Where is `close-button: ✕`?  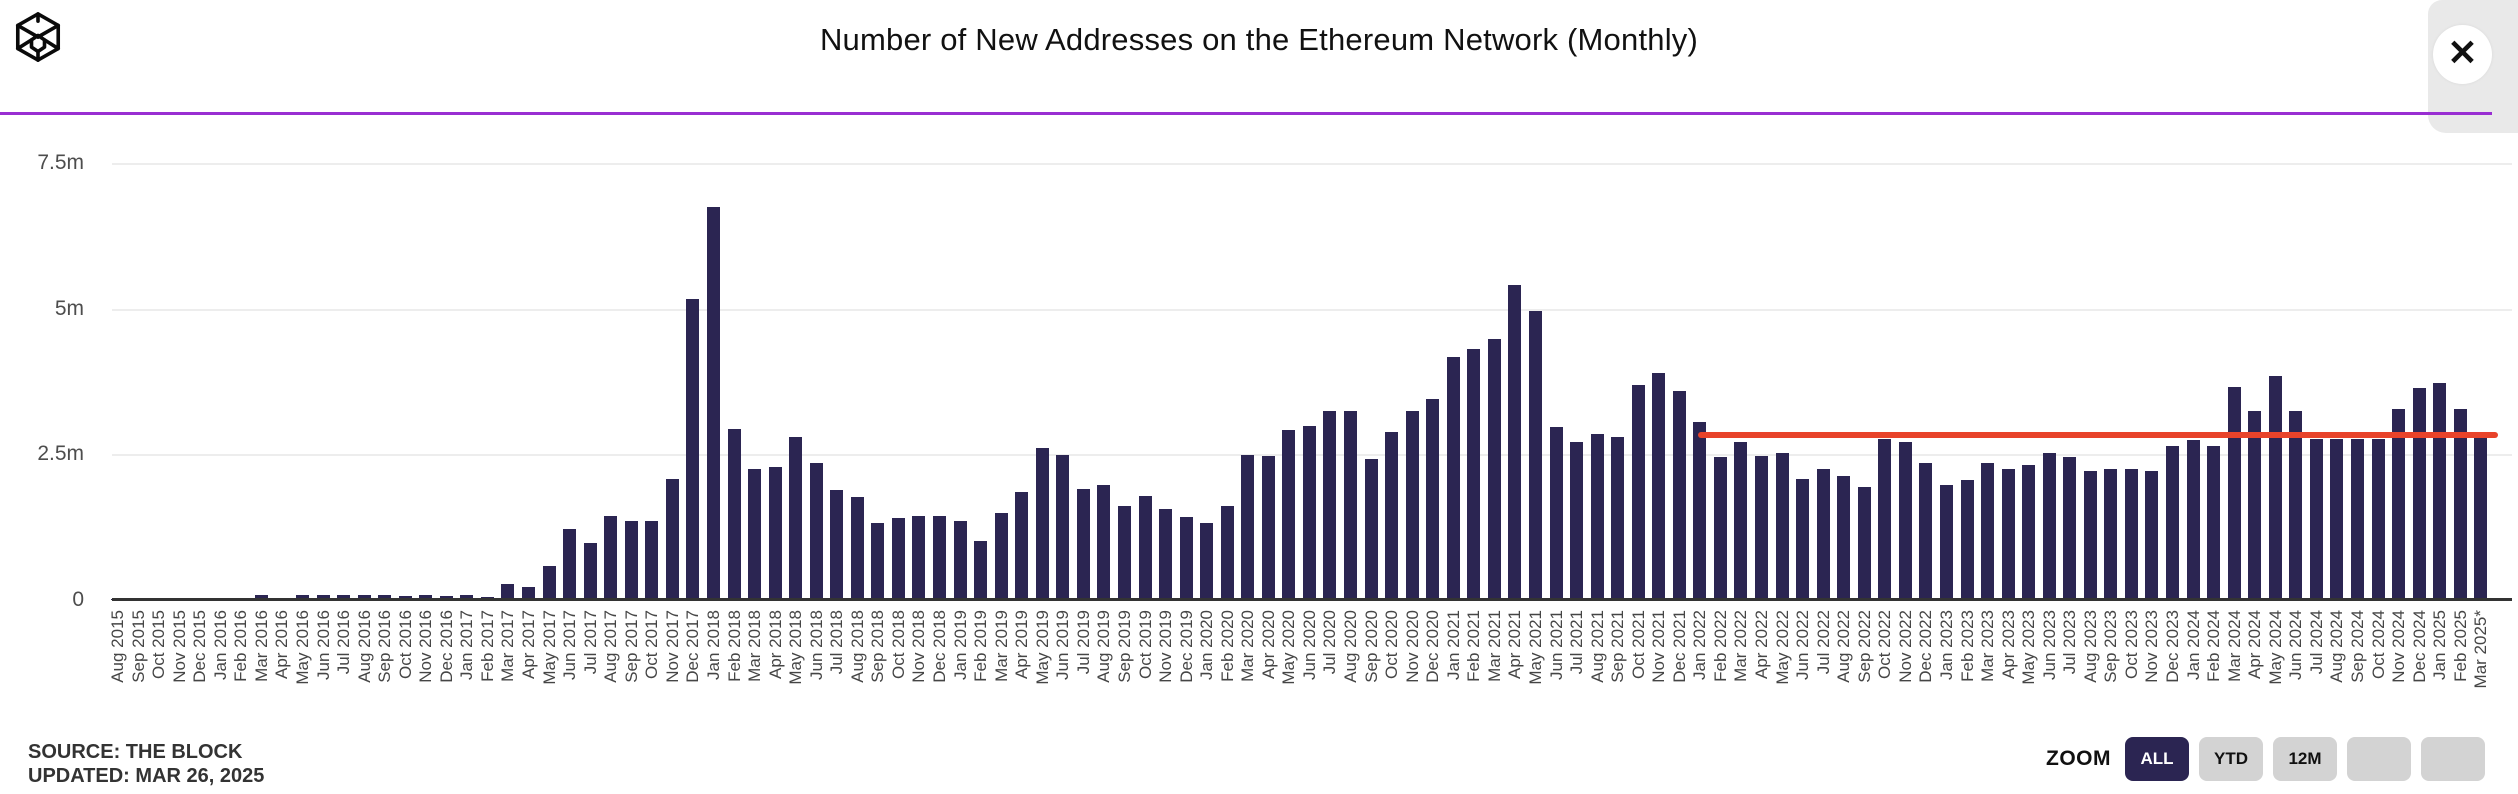 close-button: ✕ is located at coordinates (2462, 54).